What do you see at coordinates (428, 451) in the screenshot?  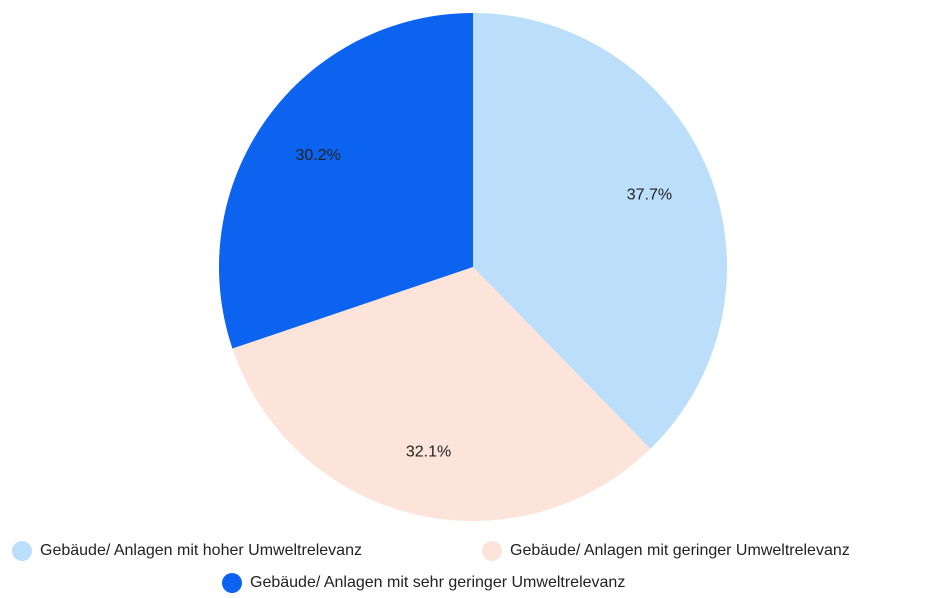 I see `data-label: 32.1%` at bounding box center [428, 451].